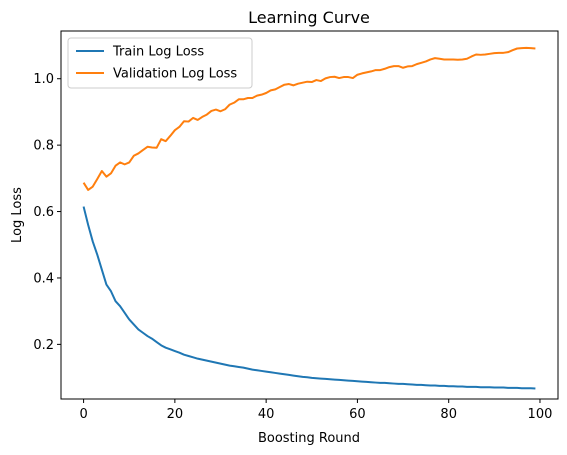 The width and height of the screenshot is (567, 455). Describe the element at coordinates (158, 52) in the screenshot. I see `legend-label-train: Train Log Loss` at that location.